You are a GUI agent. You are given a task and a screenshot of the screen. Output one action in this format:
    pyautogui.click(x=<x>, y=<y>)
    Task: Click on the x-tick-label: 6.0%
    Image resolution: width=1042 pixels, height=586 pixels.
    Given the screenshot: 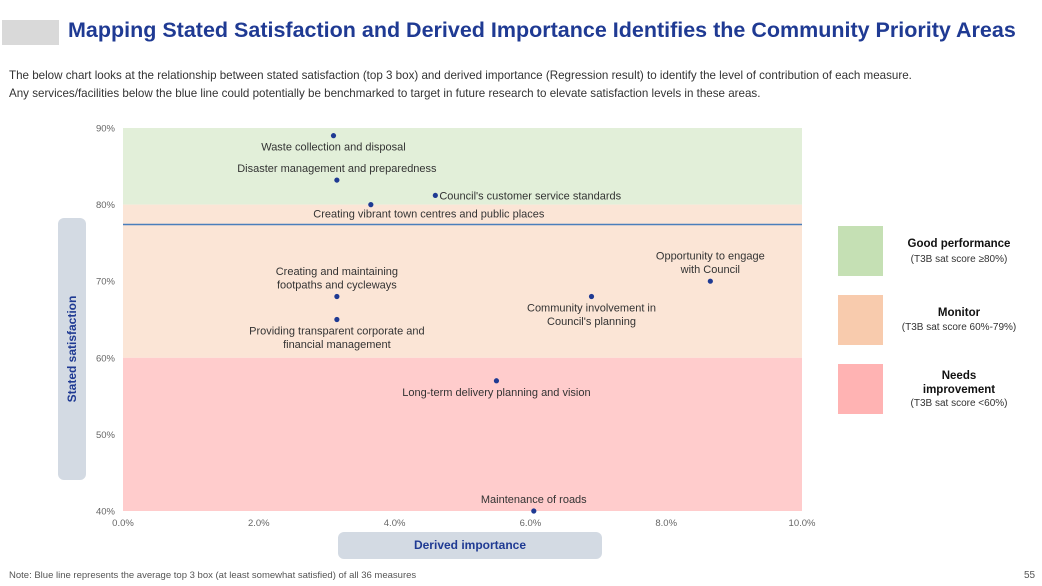 What is the action you would take?
    pyautogui.click(x=531, y=523)
    